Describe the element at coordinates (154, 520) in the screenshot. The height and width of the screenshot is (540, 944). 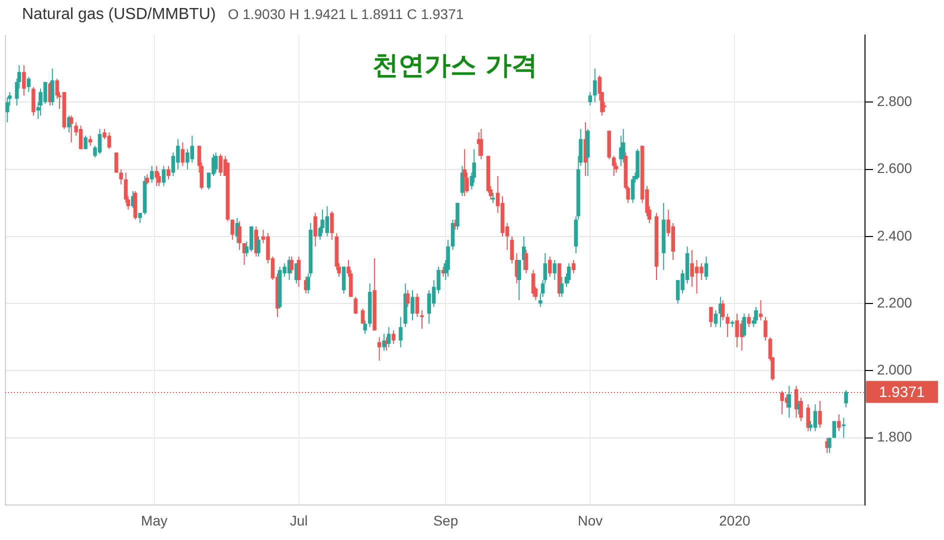
I see `x-tick-label: May` at that location.